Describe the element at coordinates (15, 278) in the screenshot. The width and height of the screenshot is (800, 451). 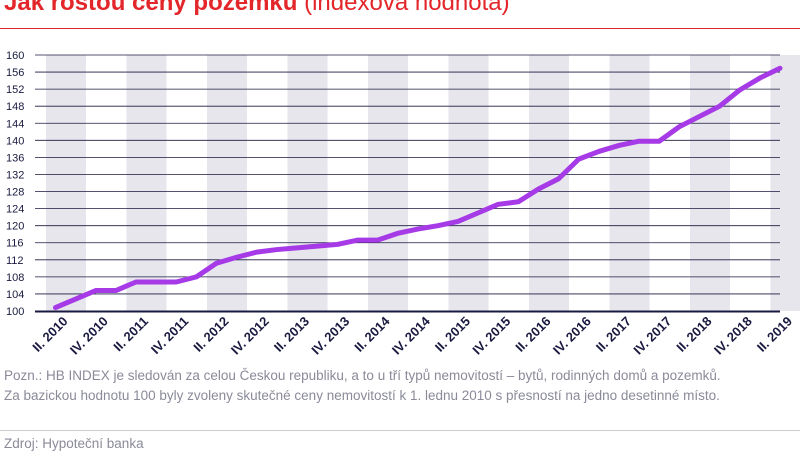
I see `y-tick-label: 108` at that location.